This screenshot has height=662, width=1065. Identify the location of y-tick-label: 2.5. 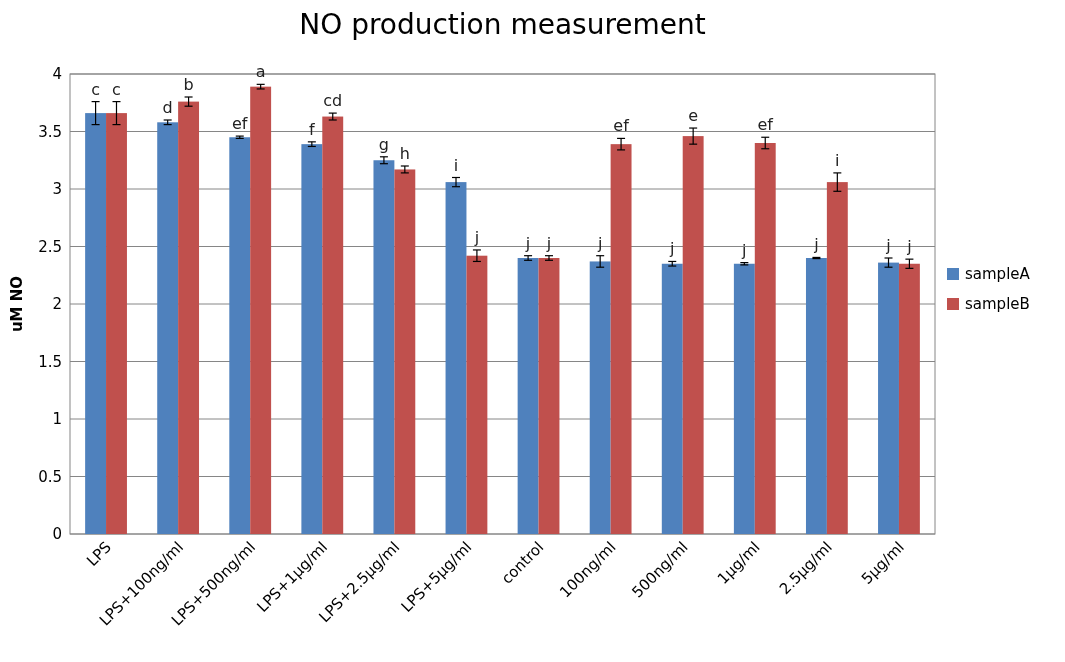
(50, 246).